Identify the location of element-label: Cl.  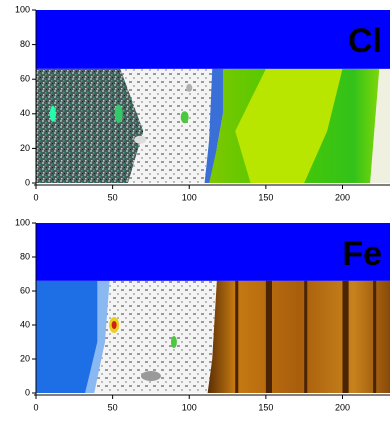
(365, 41).